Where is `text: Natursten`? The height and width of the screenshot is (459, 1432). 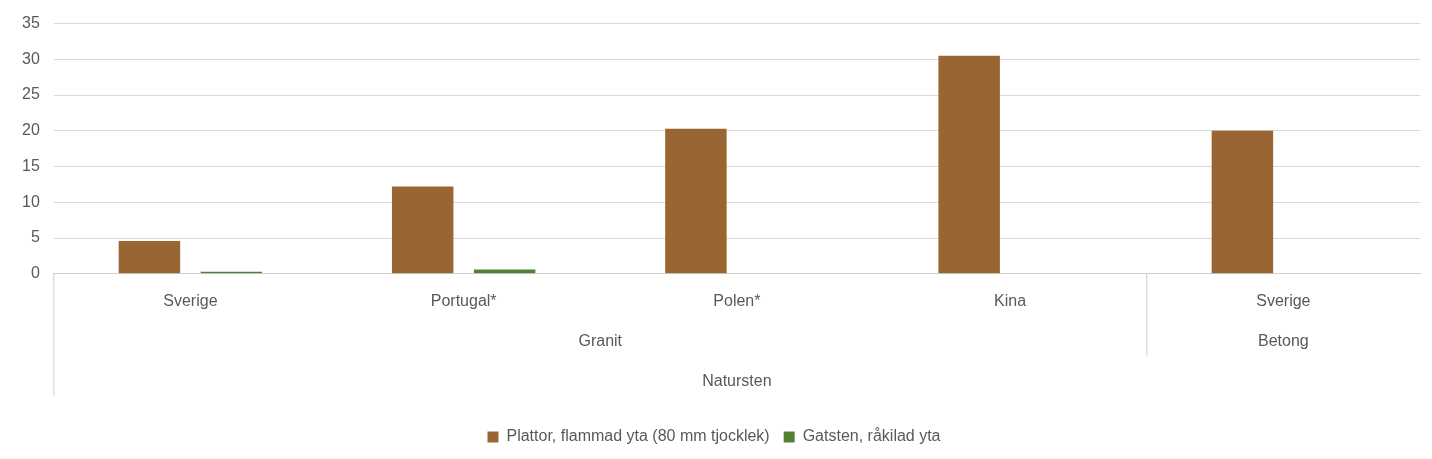
text: Natursten is located at coordinates (737, 381).